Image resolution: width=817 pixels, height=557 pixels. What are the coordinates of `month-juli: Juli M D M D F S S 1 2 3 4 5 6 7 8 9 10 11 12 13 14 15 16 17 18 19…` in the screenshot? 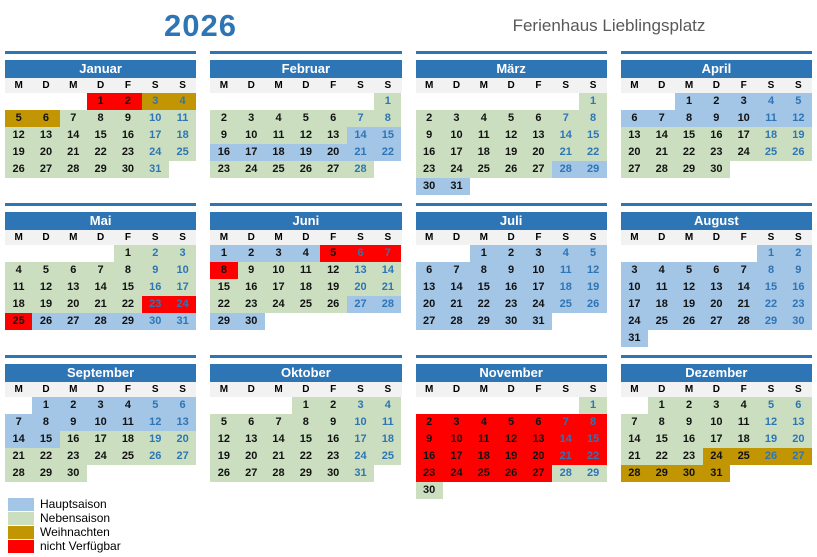 It's located at (511, 279).